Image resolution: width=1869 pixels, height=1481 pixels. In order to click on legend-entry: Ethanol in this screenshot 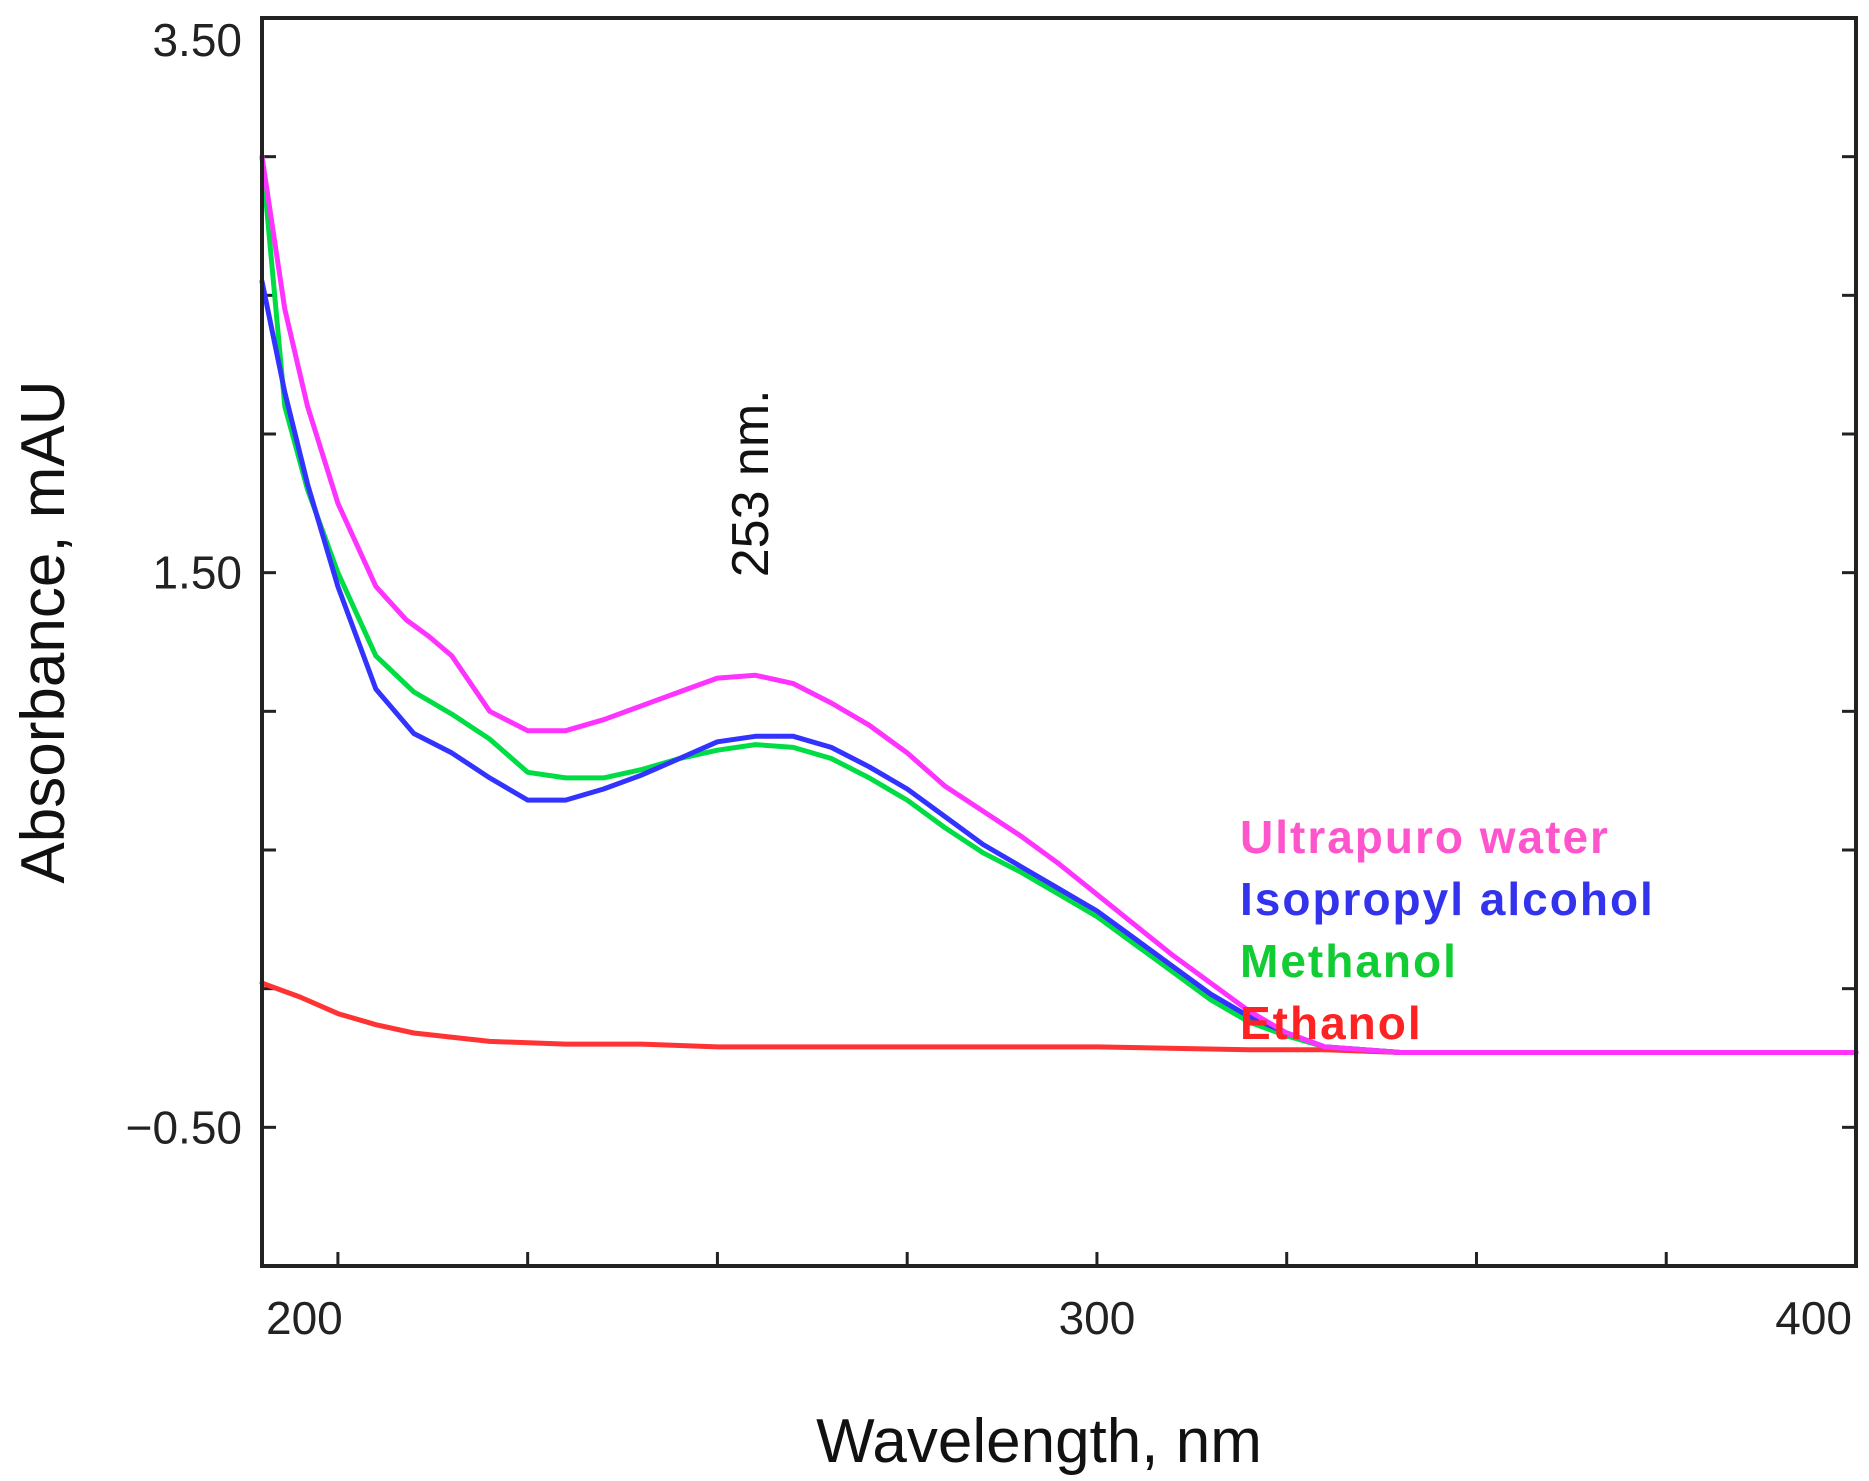, I will do `click(1331, 1023)`.